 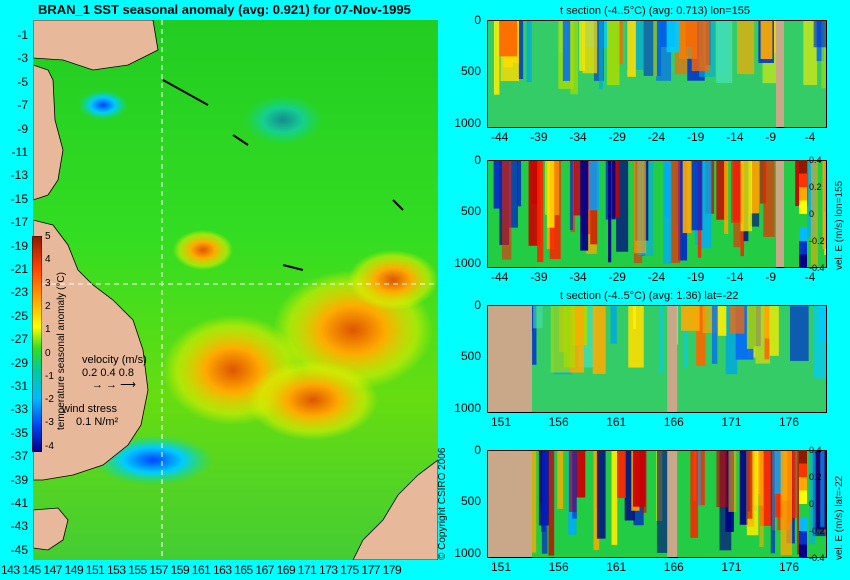 What do you see at coordinates (19, 479) in the screenshot?
I see `map-lat-tick: -39` at bounding box center [19, 479].